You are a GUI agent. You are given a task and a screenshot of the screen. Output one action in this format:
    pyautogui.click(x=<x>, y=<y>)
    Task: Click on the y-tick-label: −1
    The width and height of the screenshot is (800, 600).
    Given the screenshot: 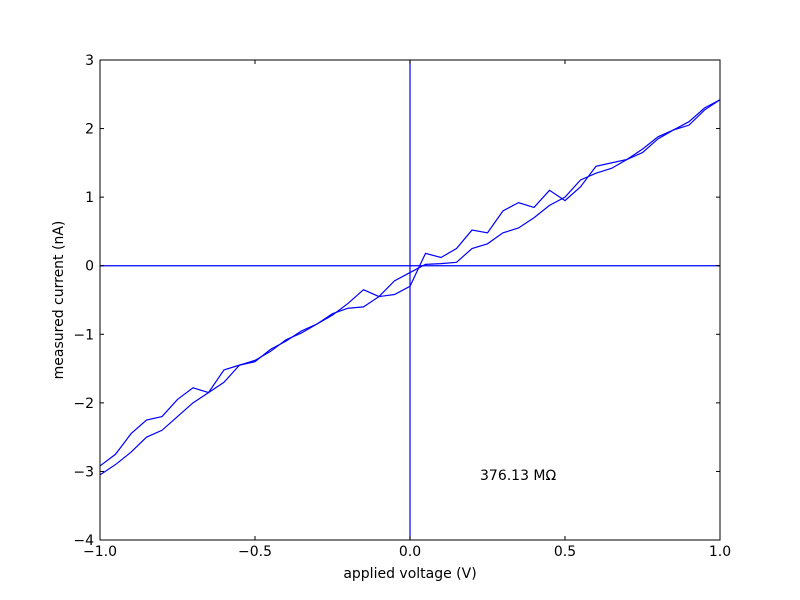 What is the action you would take?
    pyautogui.click(x=83, y=335)
    